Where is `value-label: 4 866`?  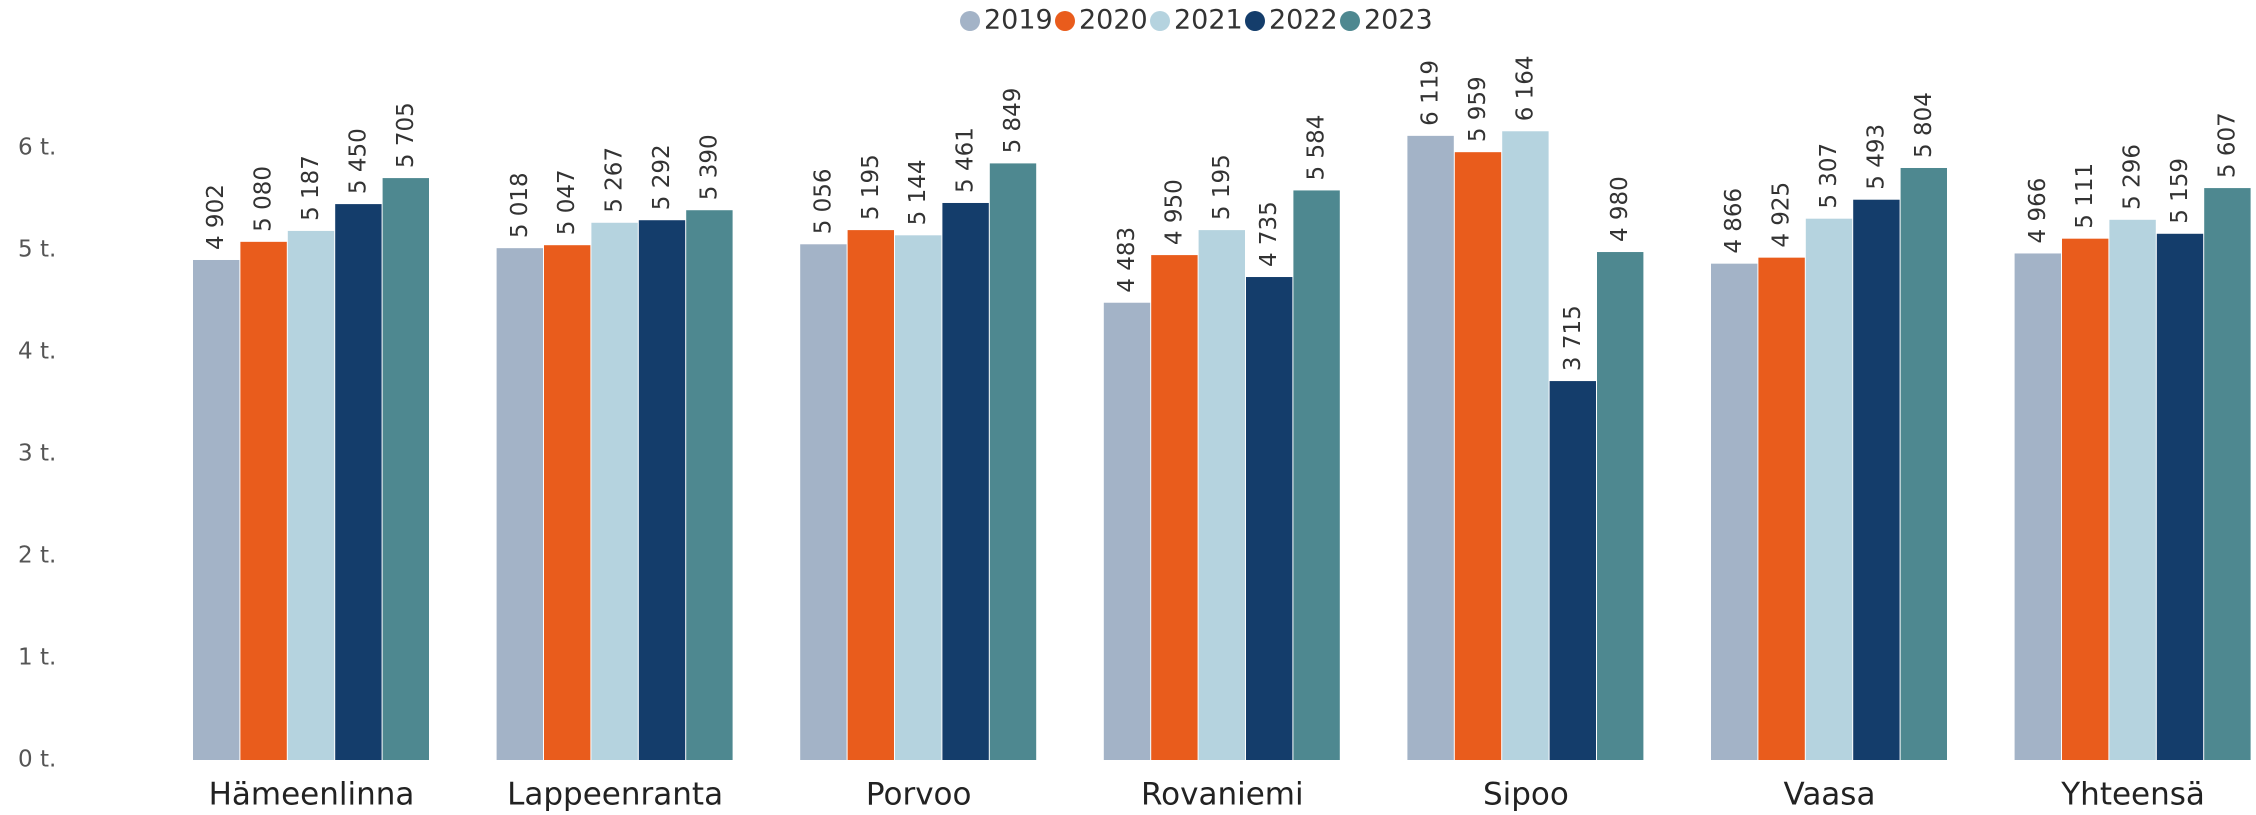 value-label: 4 866 is located at coordinates (1734, 221).